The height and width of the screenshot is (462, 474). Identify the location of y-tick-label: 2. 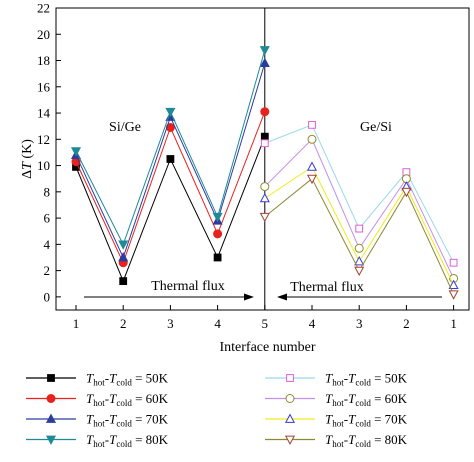
(47, 270).